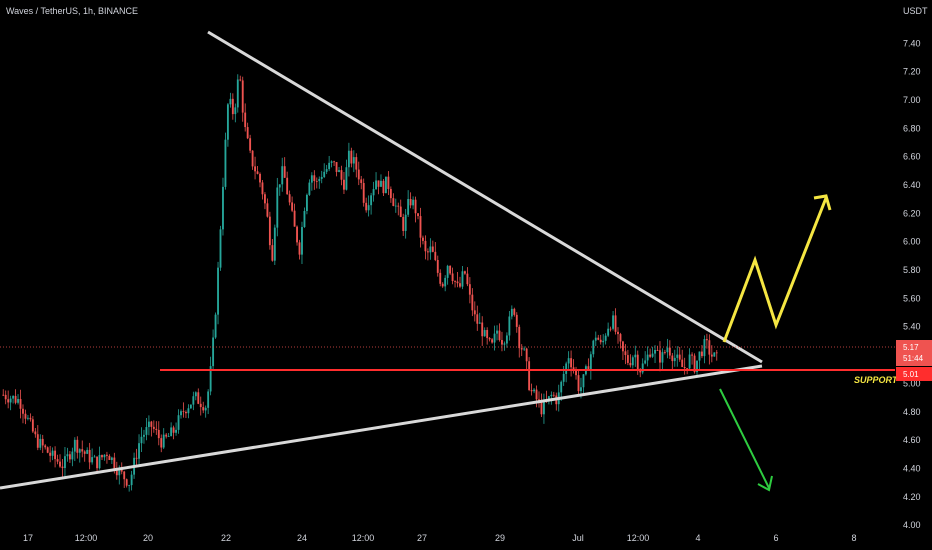 The image size is (932, 550). Describe the element at coordinates (440, 538) in the screenshot. I see `time-axis: 17 12:00 20 22 24 12:00 27 29 Jul 12:00 4 6 8` at that location.